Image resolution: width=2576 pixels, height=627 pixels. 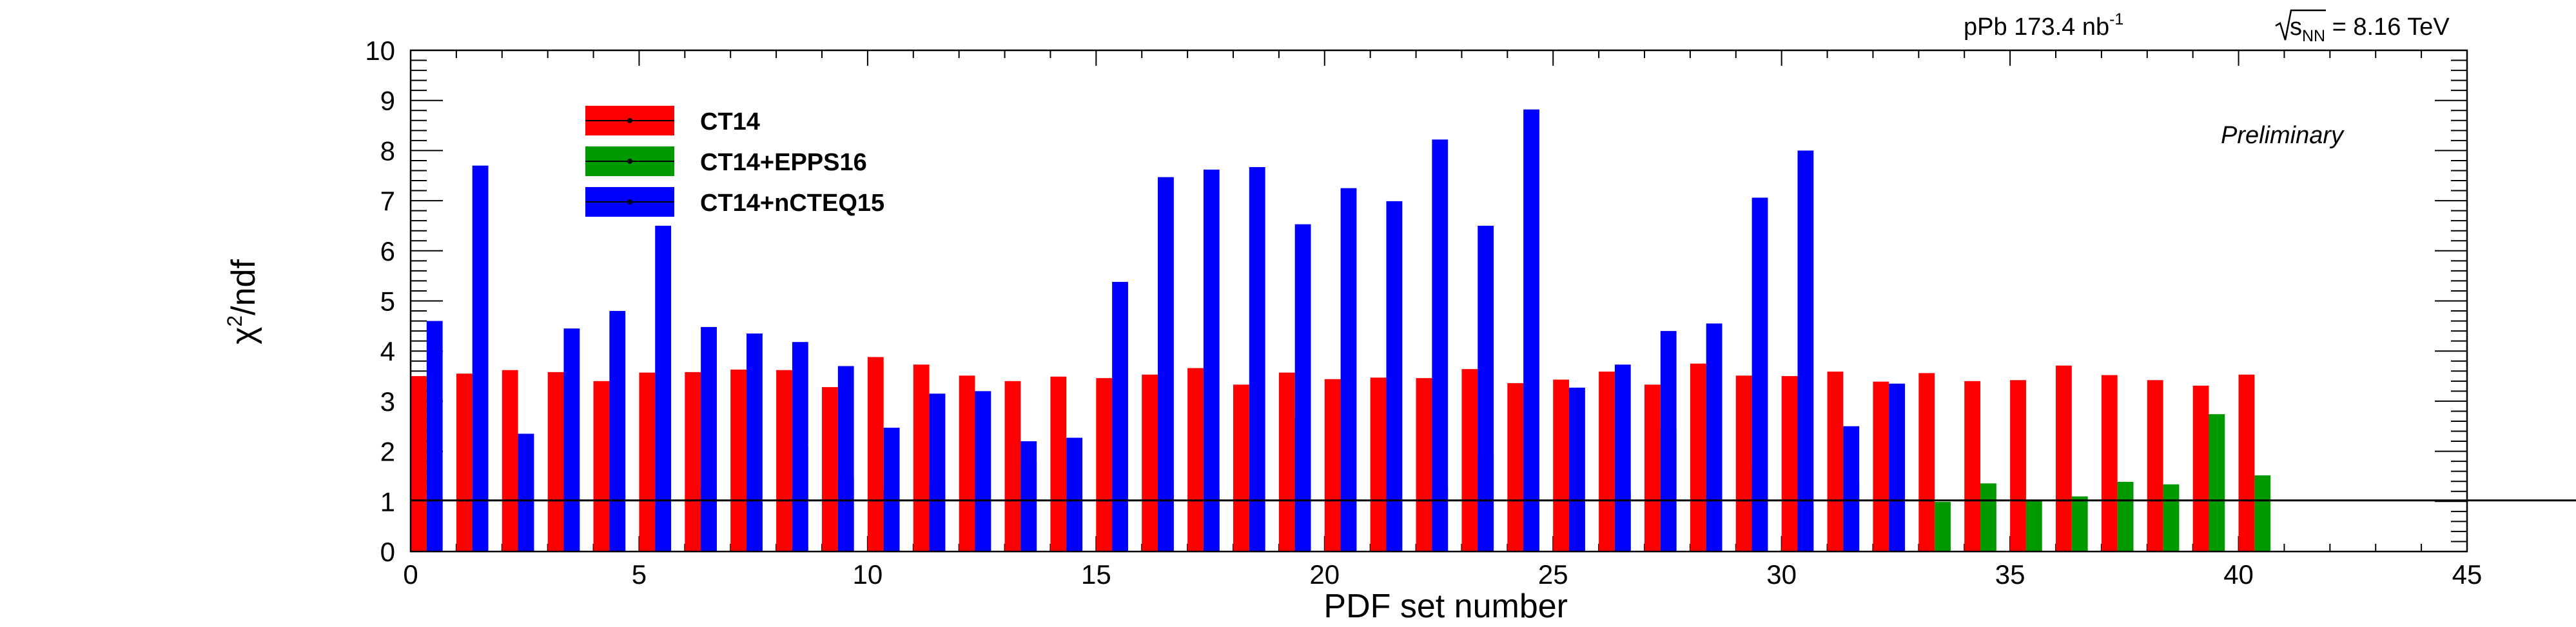 I want to click on x-axis-label: PDF set number, so click(x=1445, y=606).